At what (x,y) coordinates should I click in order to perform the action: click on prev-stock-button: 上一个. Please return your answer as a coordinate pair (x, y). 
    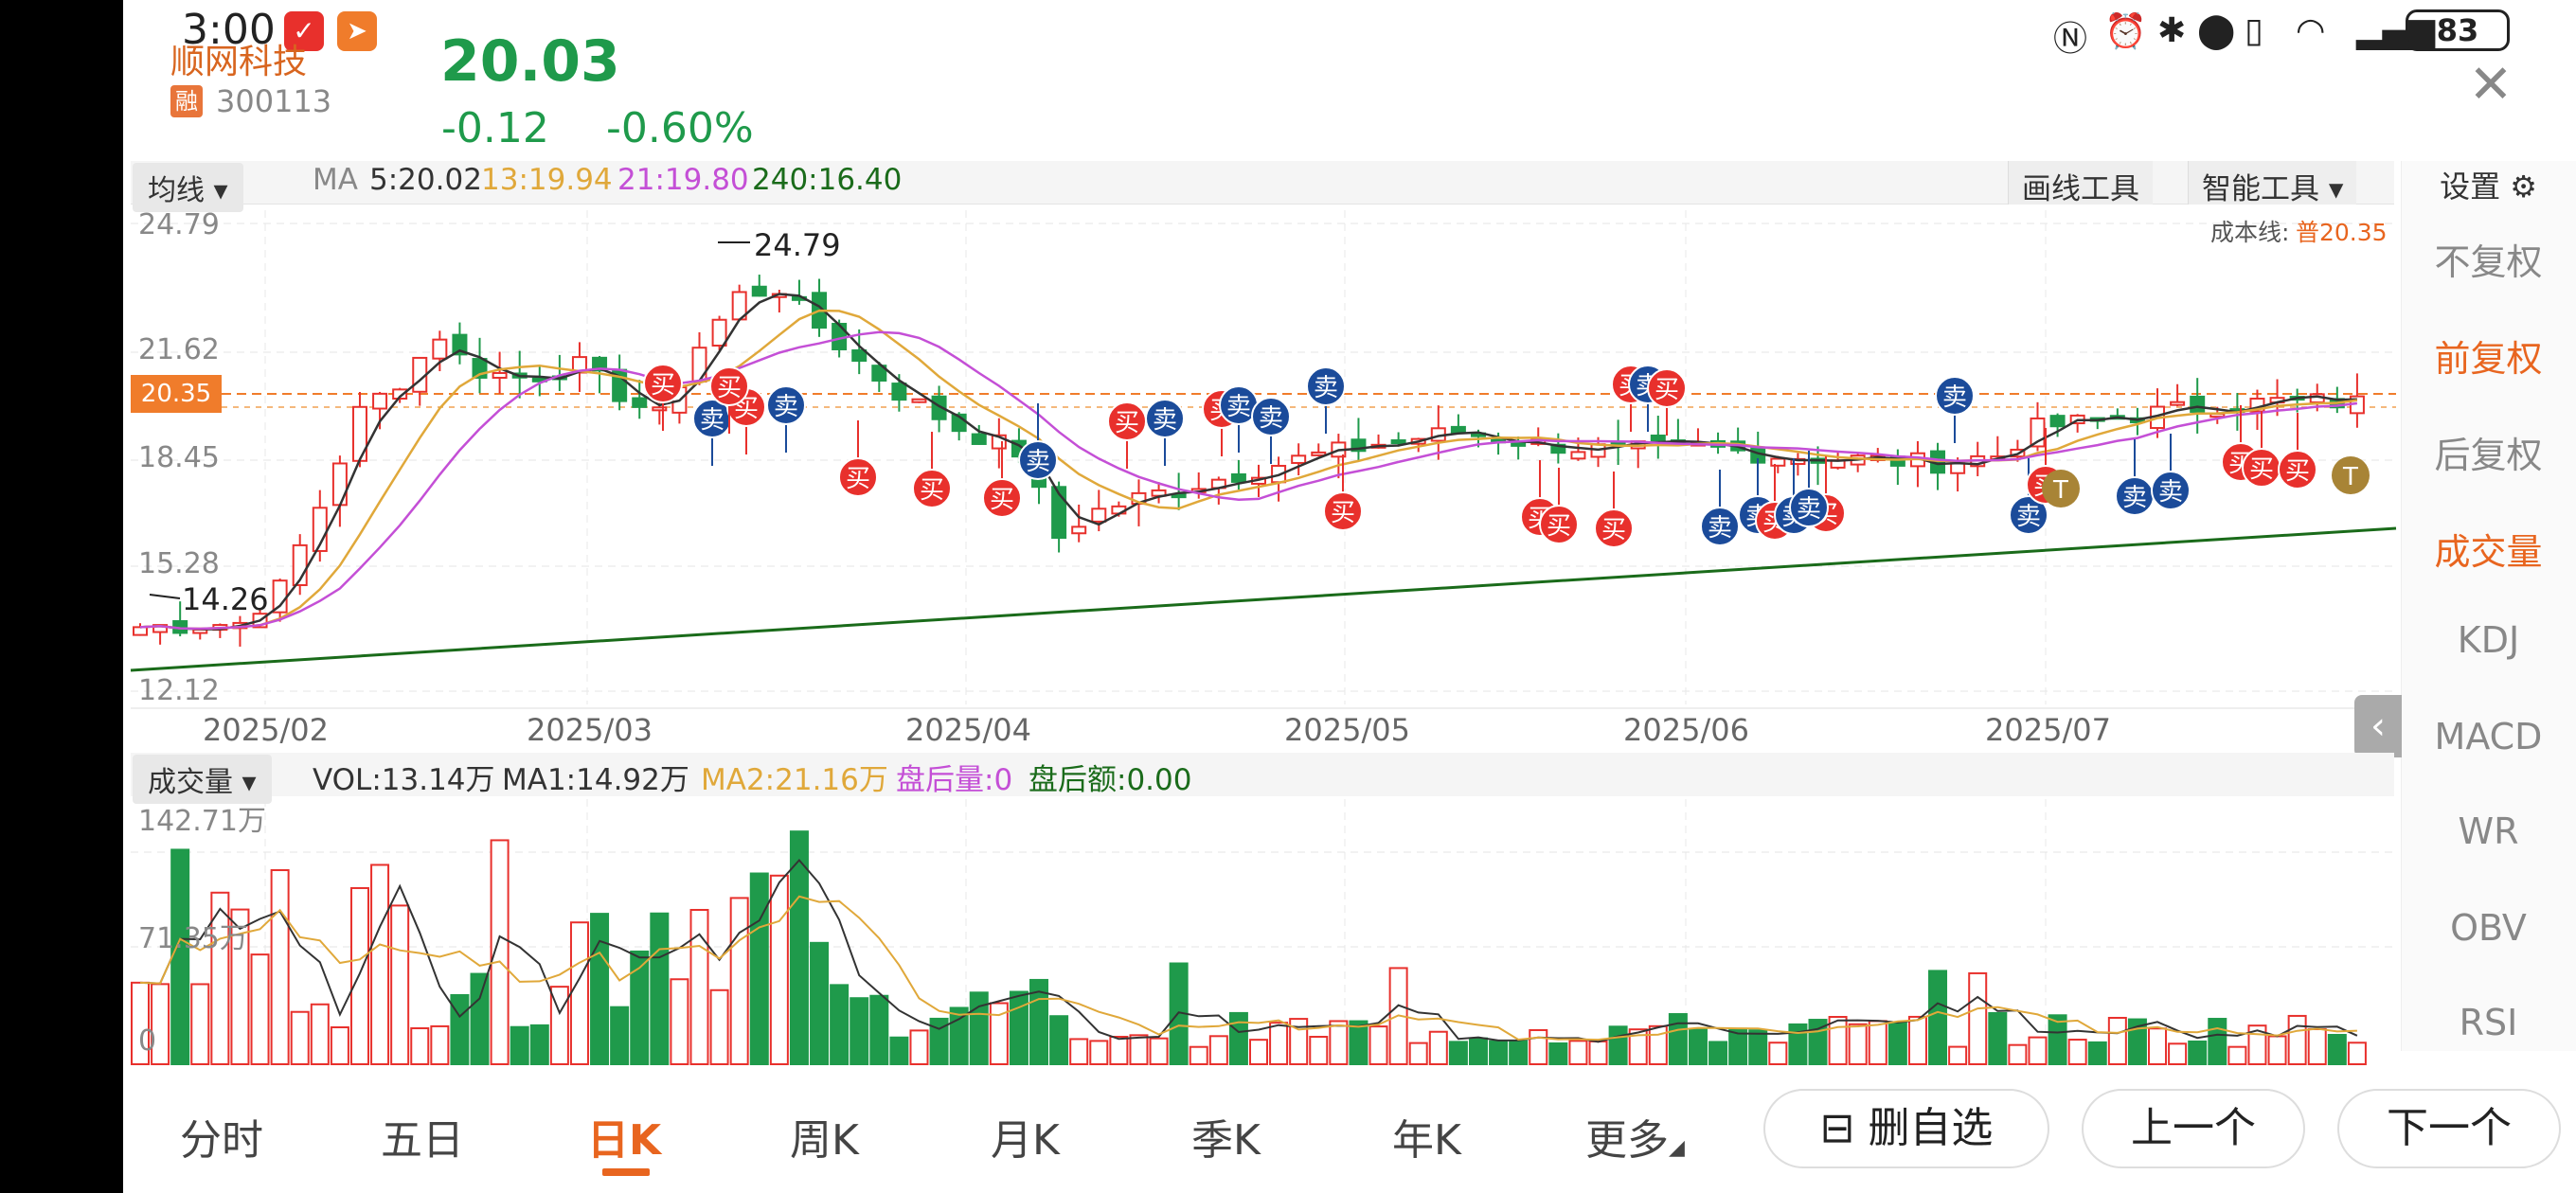
    Looking at the image, I should click on (2193, 1128).